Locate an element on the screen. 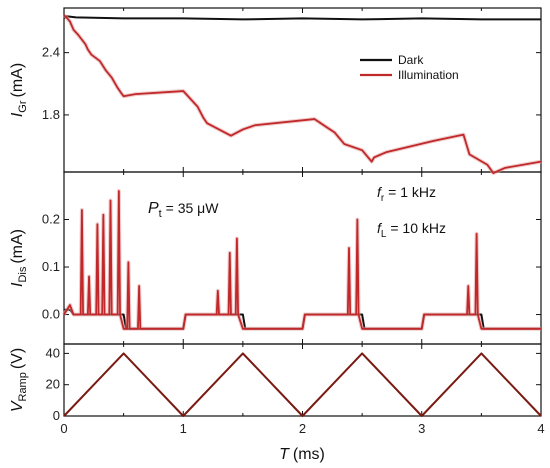  panel-vramp-frame is located at coordinates (302, 380).